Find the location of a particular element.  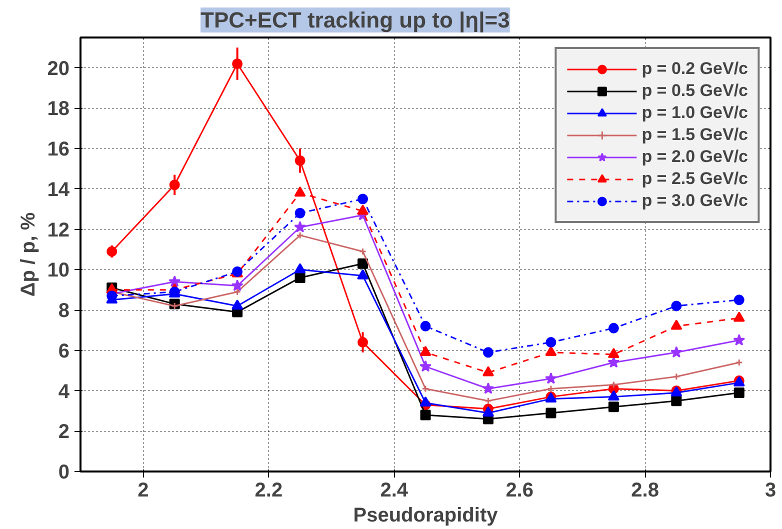

chart-title: TPC+ECT tracking up to |η|=3 is located at coordinates (355, 20).